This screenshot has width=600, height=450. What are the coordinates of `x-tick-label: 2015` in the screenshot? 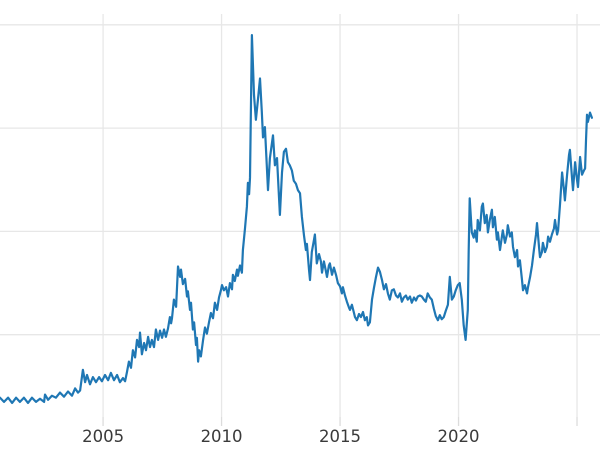 It's located at (340, 436).